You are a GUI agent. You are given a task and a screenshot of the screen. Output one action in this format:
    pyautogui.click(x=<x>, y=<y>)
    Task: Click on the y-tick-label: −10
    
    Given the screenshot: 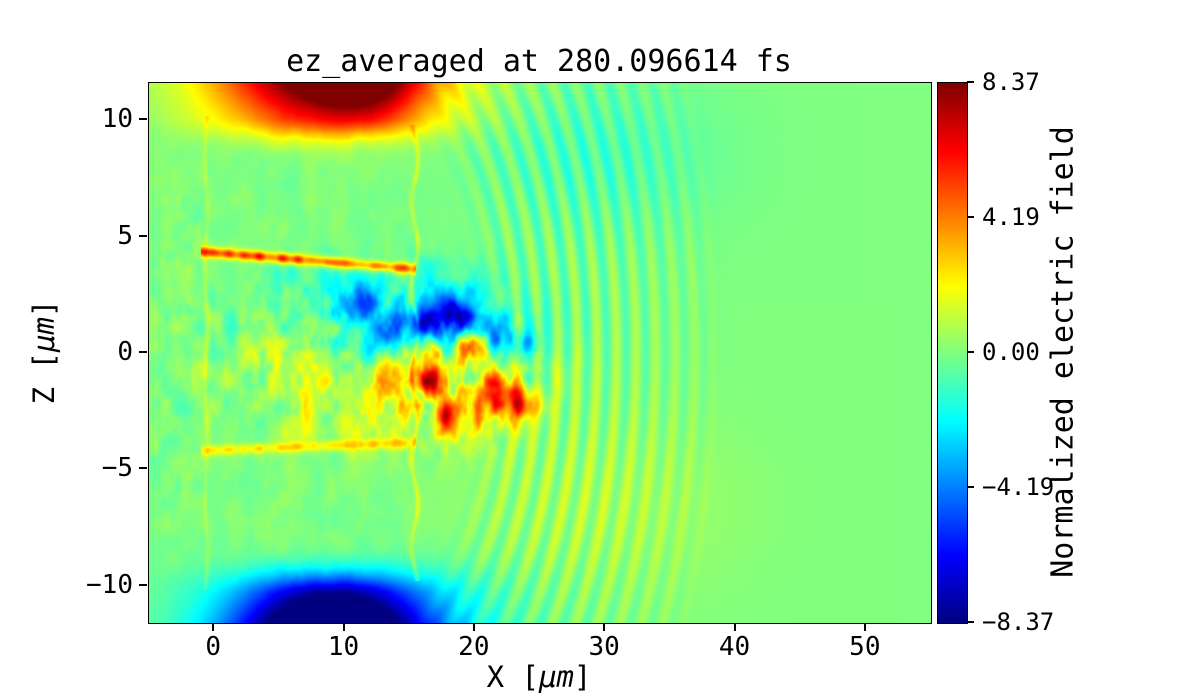 What is the action you would take?
    pyautogui.click(x=109, y=584)
    